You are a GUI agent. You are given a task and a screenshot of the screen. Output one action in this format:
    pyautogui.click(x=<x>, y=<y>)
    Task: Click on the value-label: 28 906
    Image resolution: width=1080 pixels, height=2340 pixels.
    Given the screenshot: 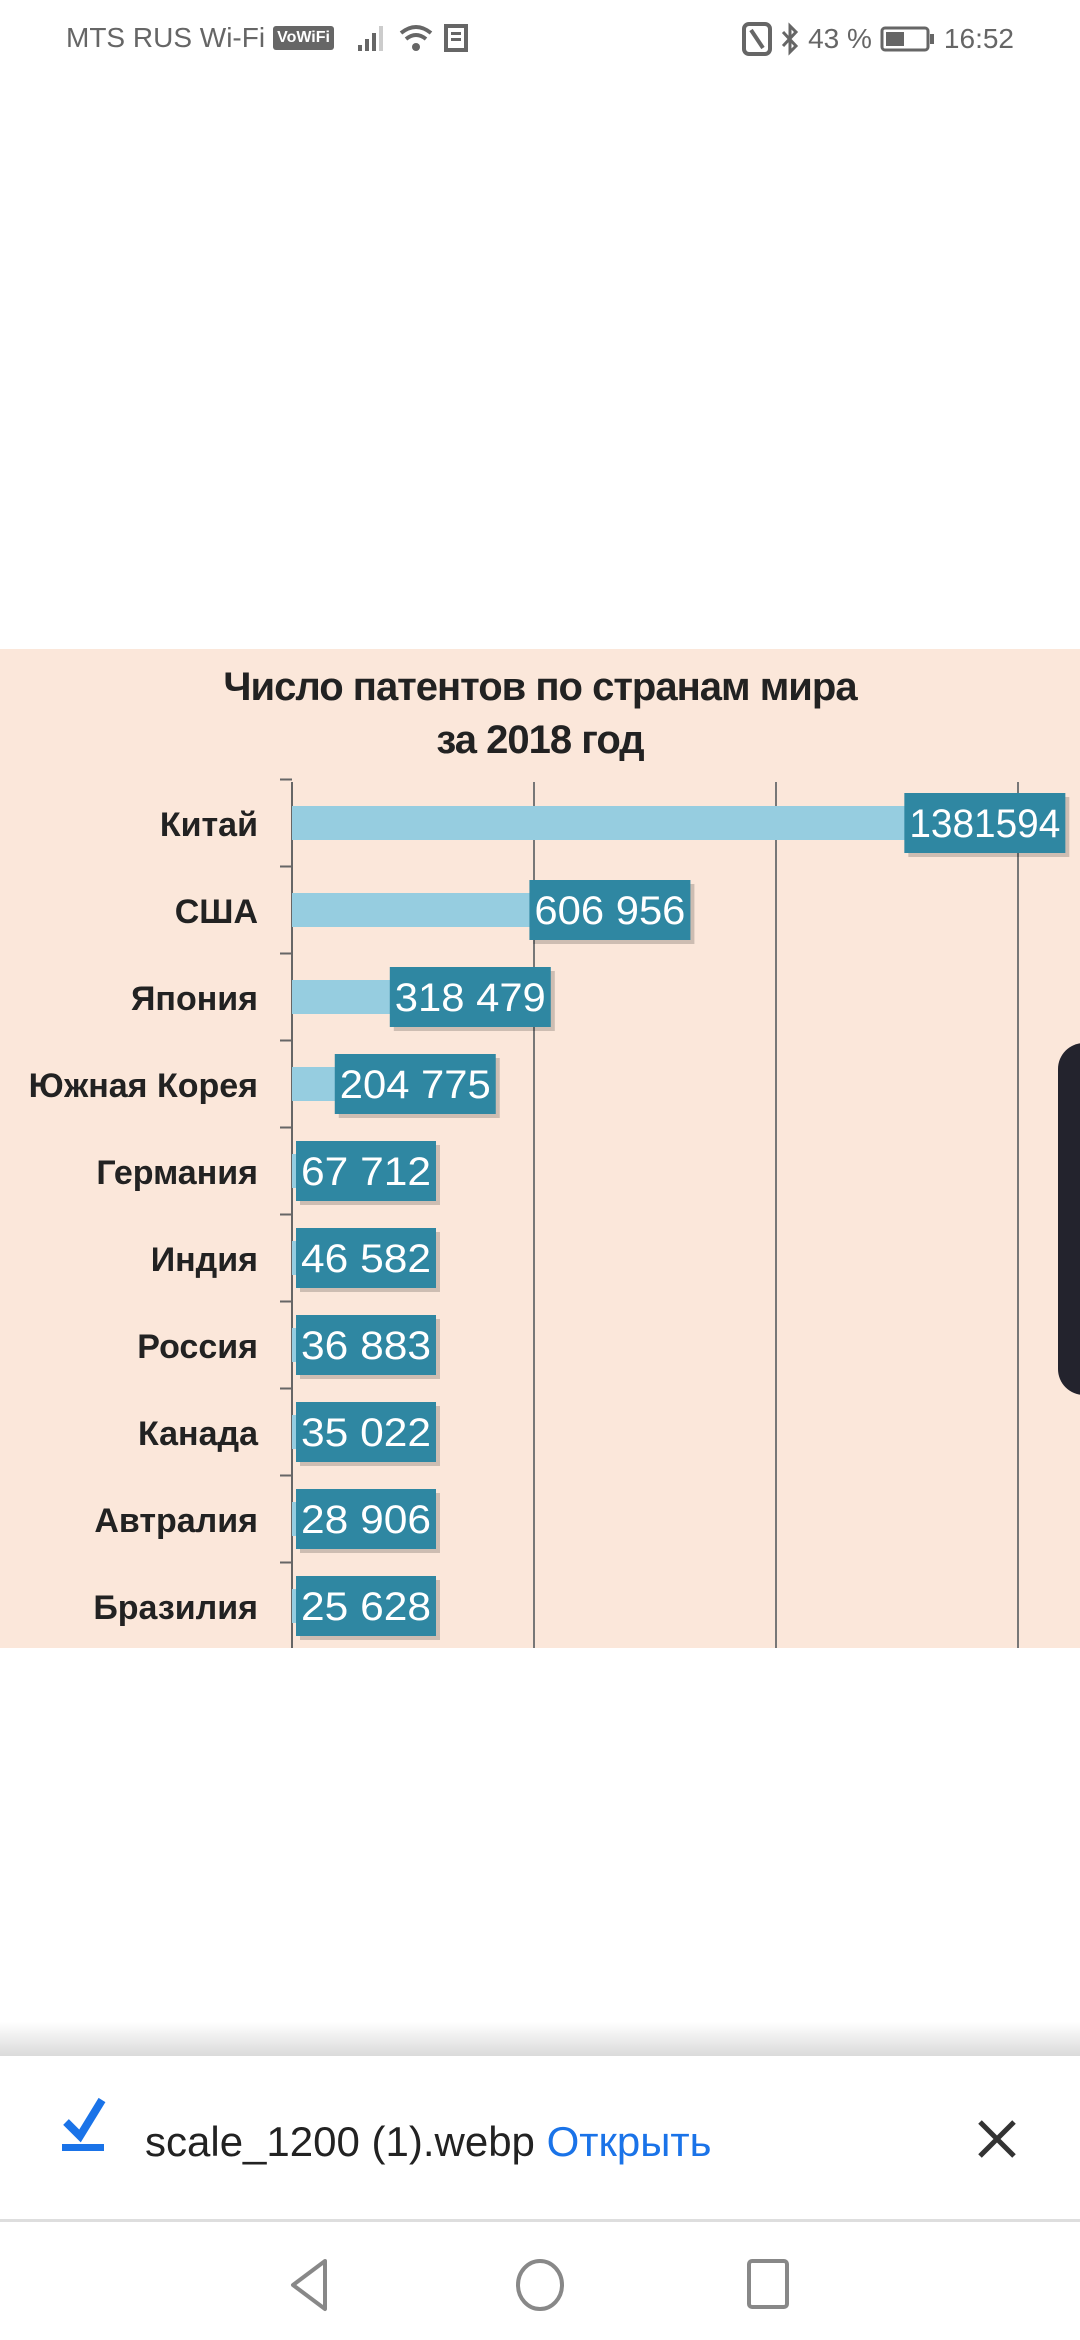 What is the action you would take?
    pyautogui.click(x=366, y=1520)
    